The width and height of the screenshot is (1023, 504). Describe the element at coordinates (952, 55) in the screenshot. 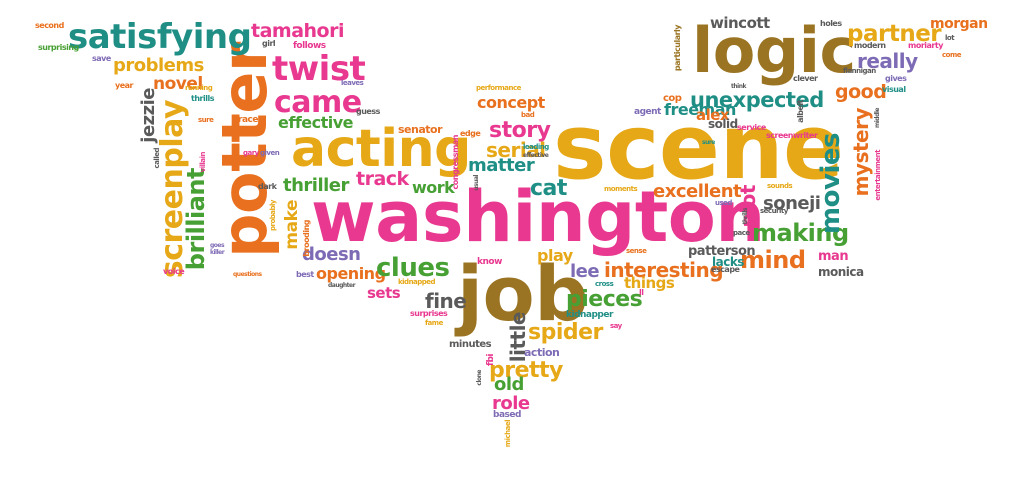

I see `word-come: come` at that location.